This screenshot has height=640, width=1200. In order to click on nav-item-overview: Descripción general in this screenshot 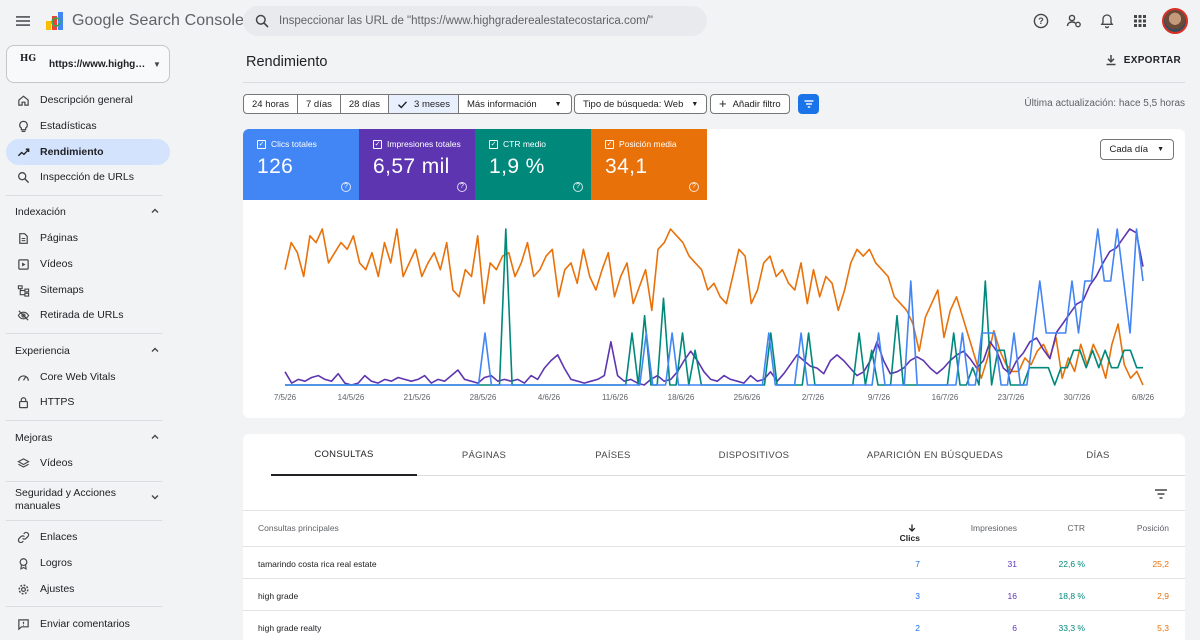, I will do `click(88, 100)`.